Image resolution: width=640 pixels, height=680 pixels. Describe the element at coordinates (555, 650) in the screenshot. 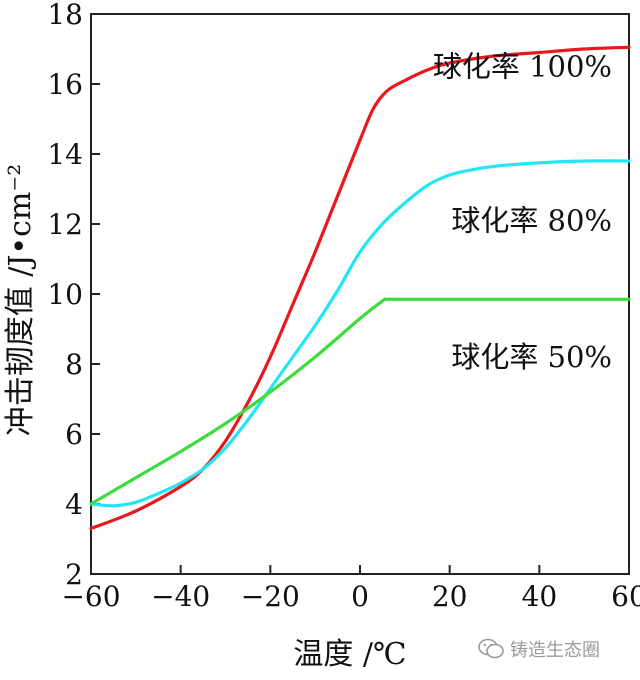

I see `watermark-text: 铸造生态圈` at that location.